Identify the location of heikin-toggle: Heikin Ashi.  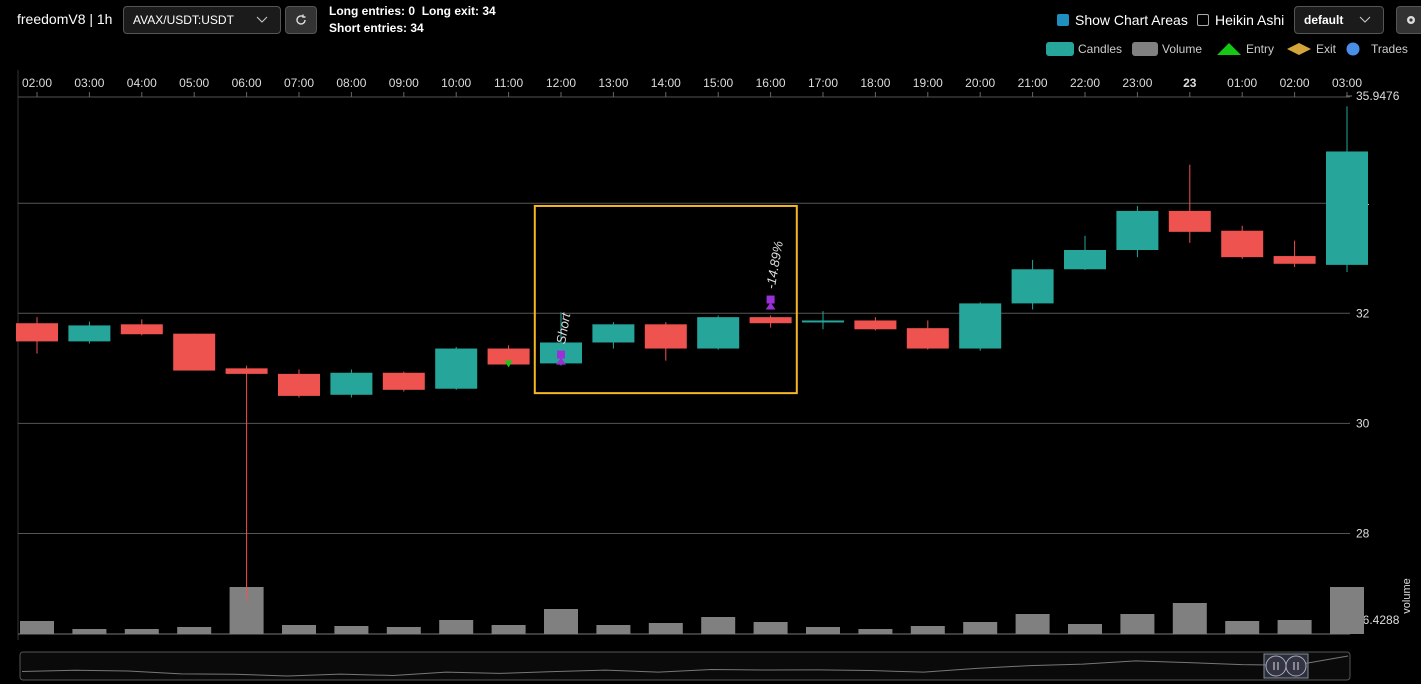
(1240, 20).